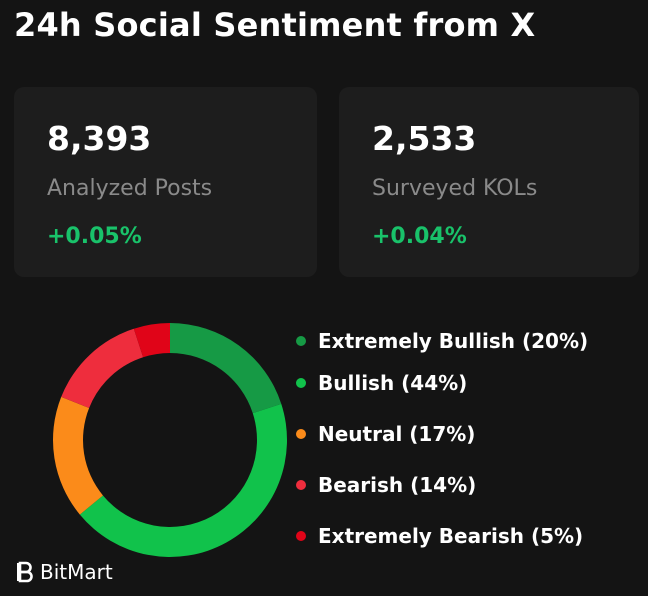 This screenshot has width=648, height=596. Describe the element at coordinates (397, 484) in the screenshot. I see `legend-label-bearish: Bearish (14%)` at that location.